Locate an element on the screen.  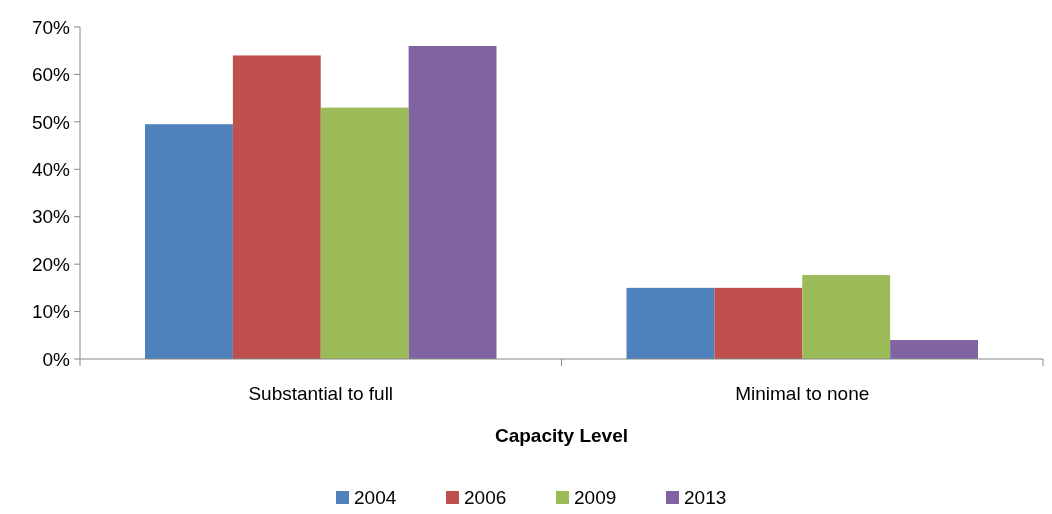
legend-label: 2004 is located at coordinates (375, 497).